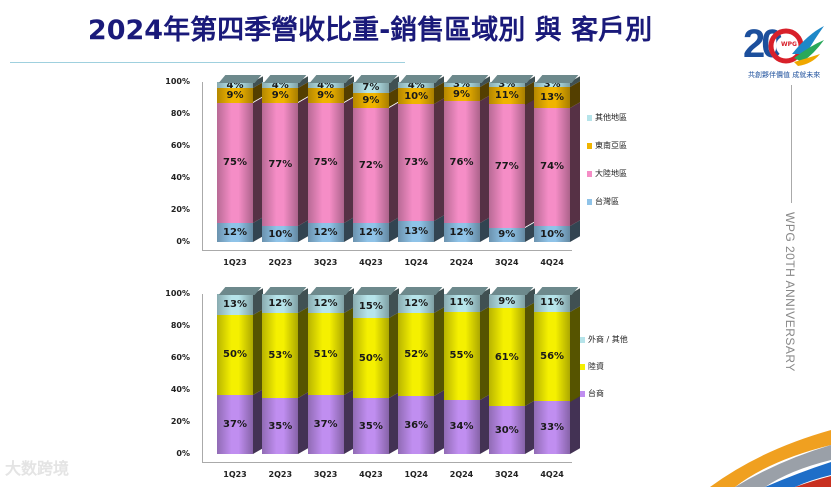 The image size is (831, 487). I want to click on stacked-bar: 33% 56% 11%, so click(557, 370).